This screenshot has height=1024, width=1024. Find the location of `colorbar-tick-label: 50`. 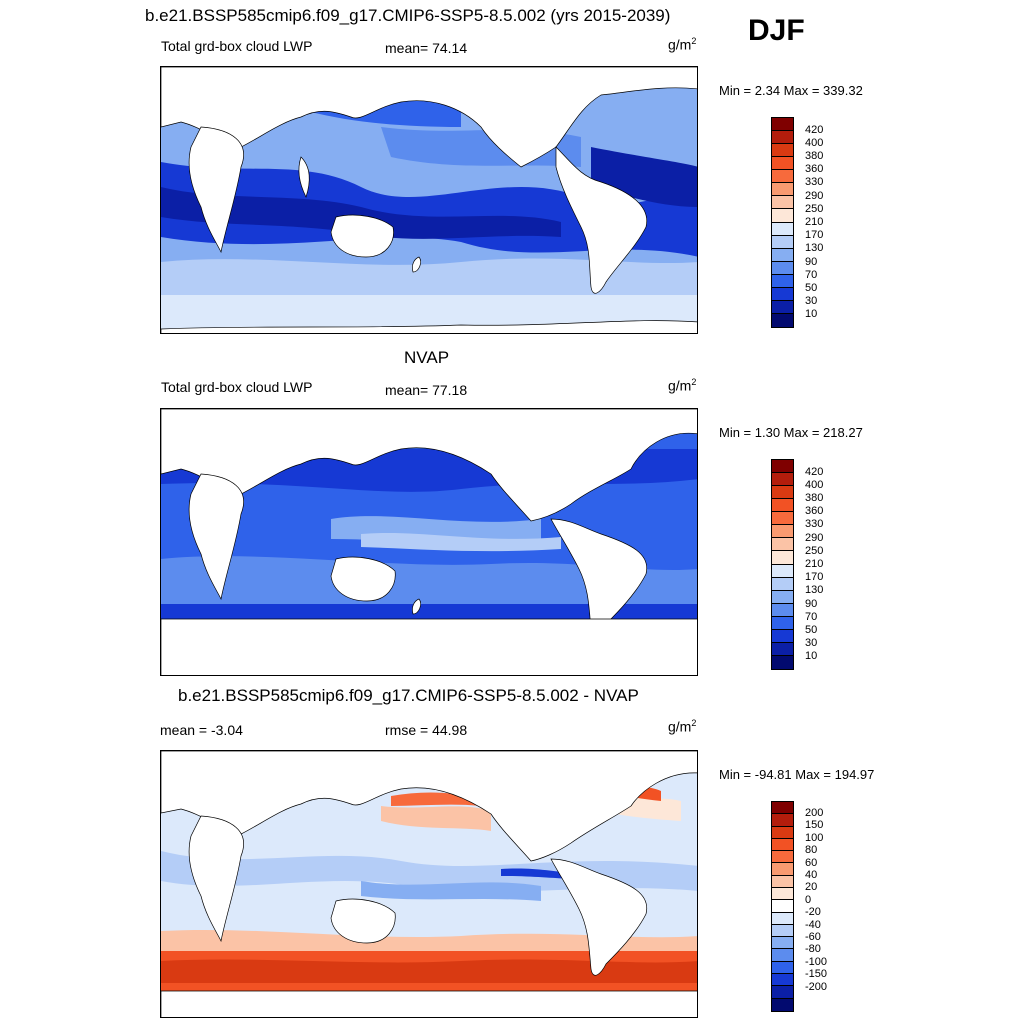

colorbar-tick-label: 50 is located at coordinates (811, 287).